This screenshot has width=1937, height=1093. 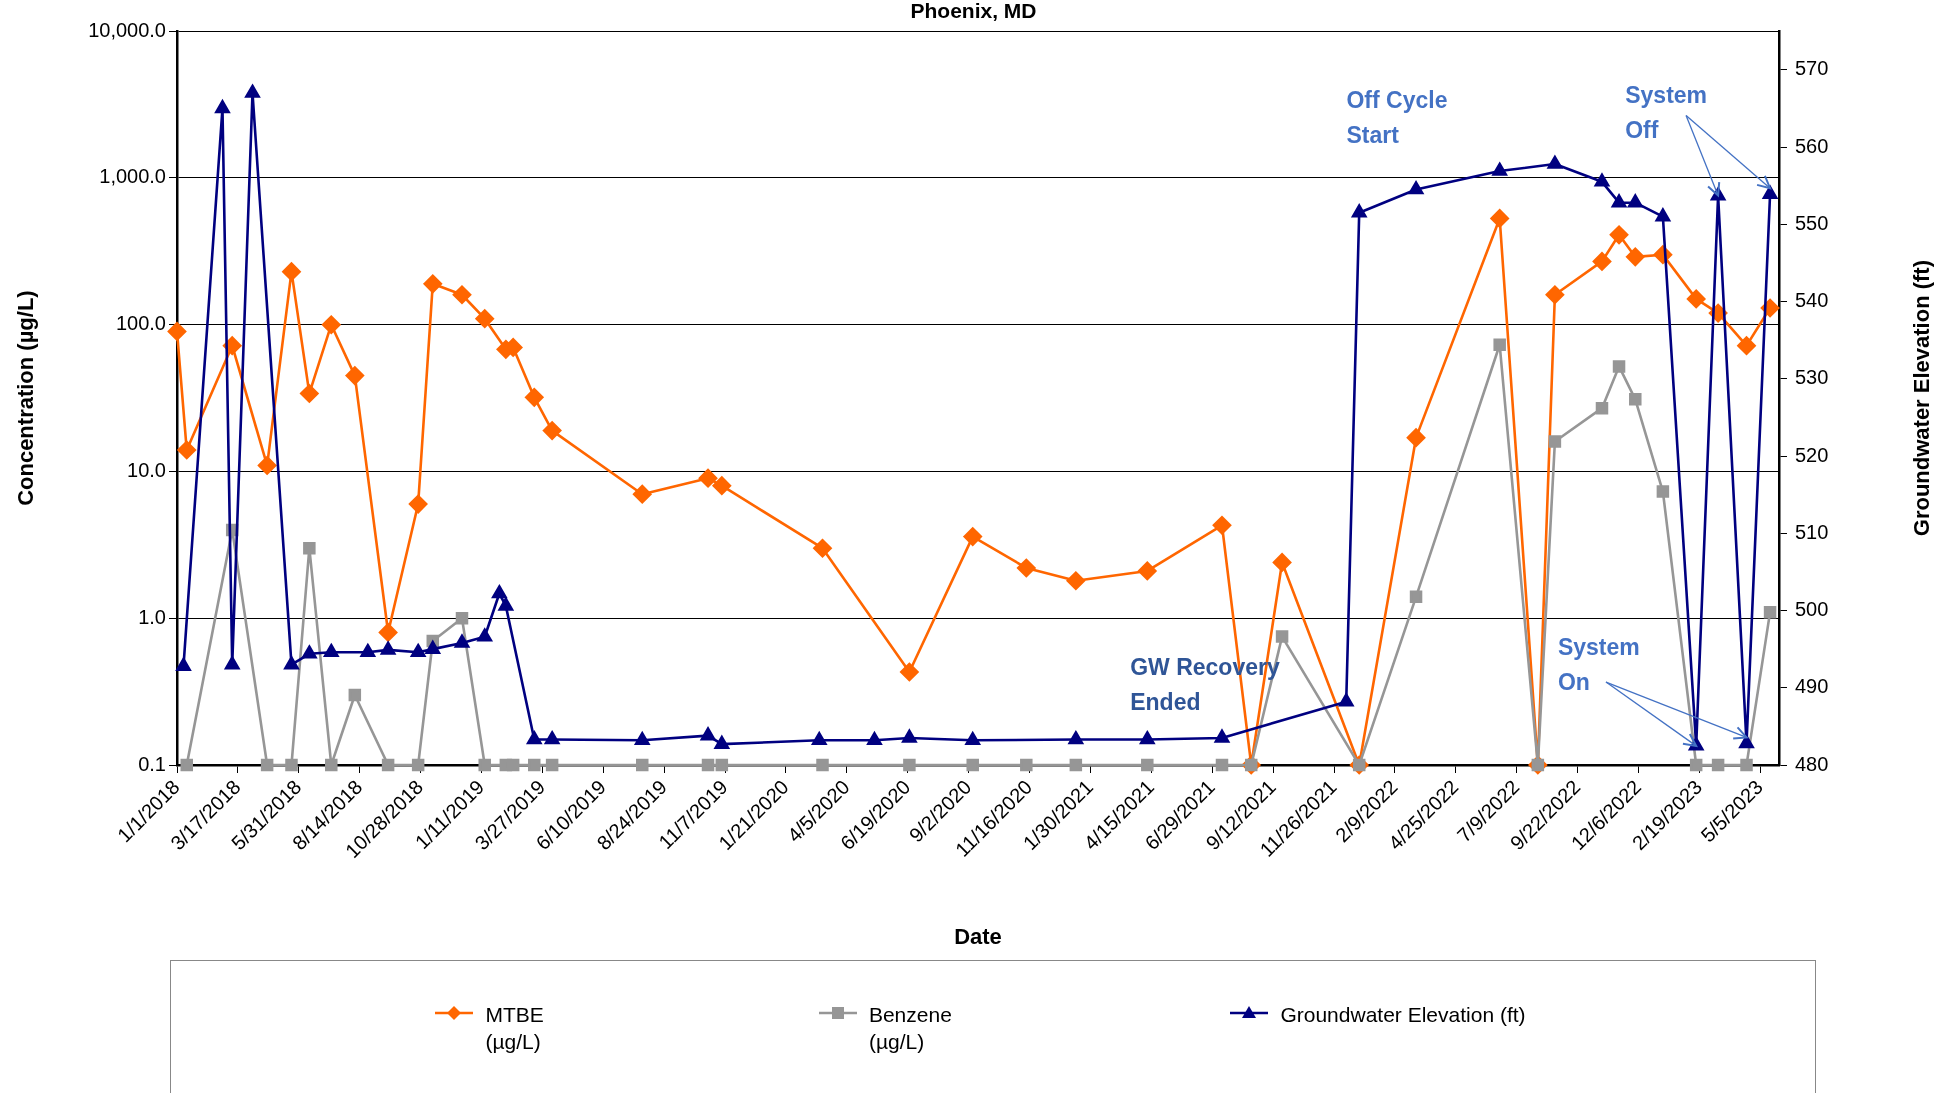 I want to click on legend-label: Benzene (µg/L), so click(x=910, y=1028).